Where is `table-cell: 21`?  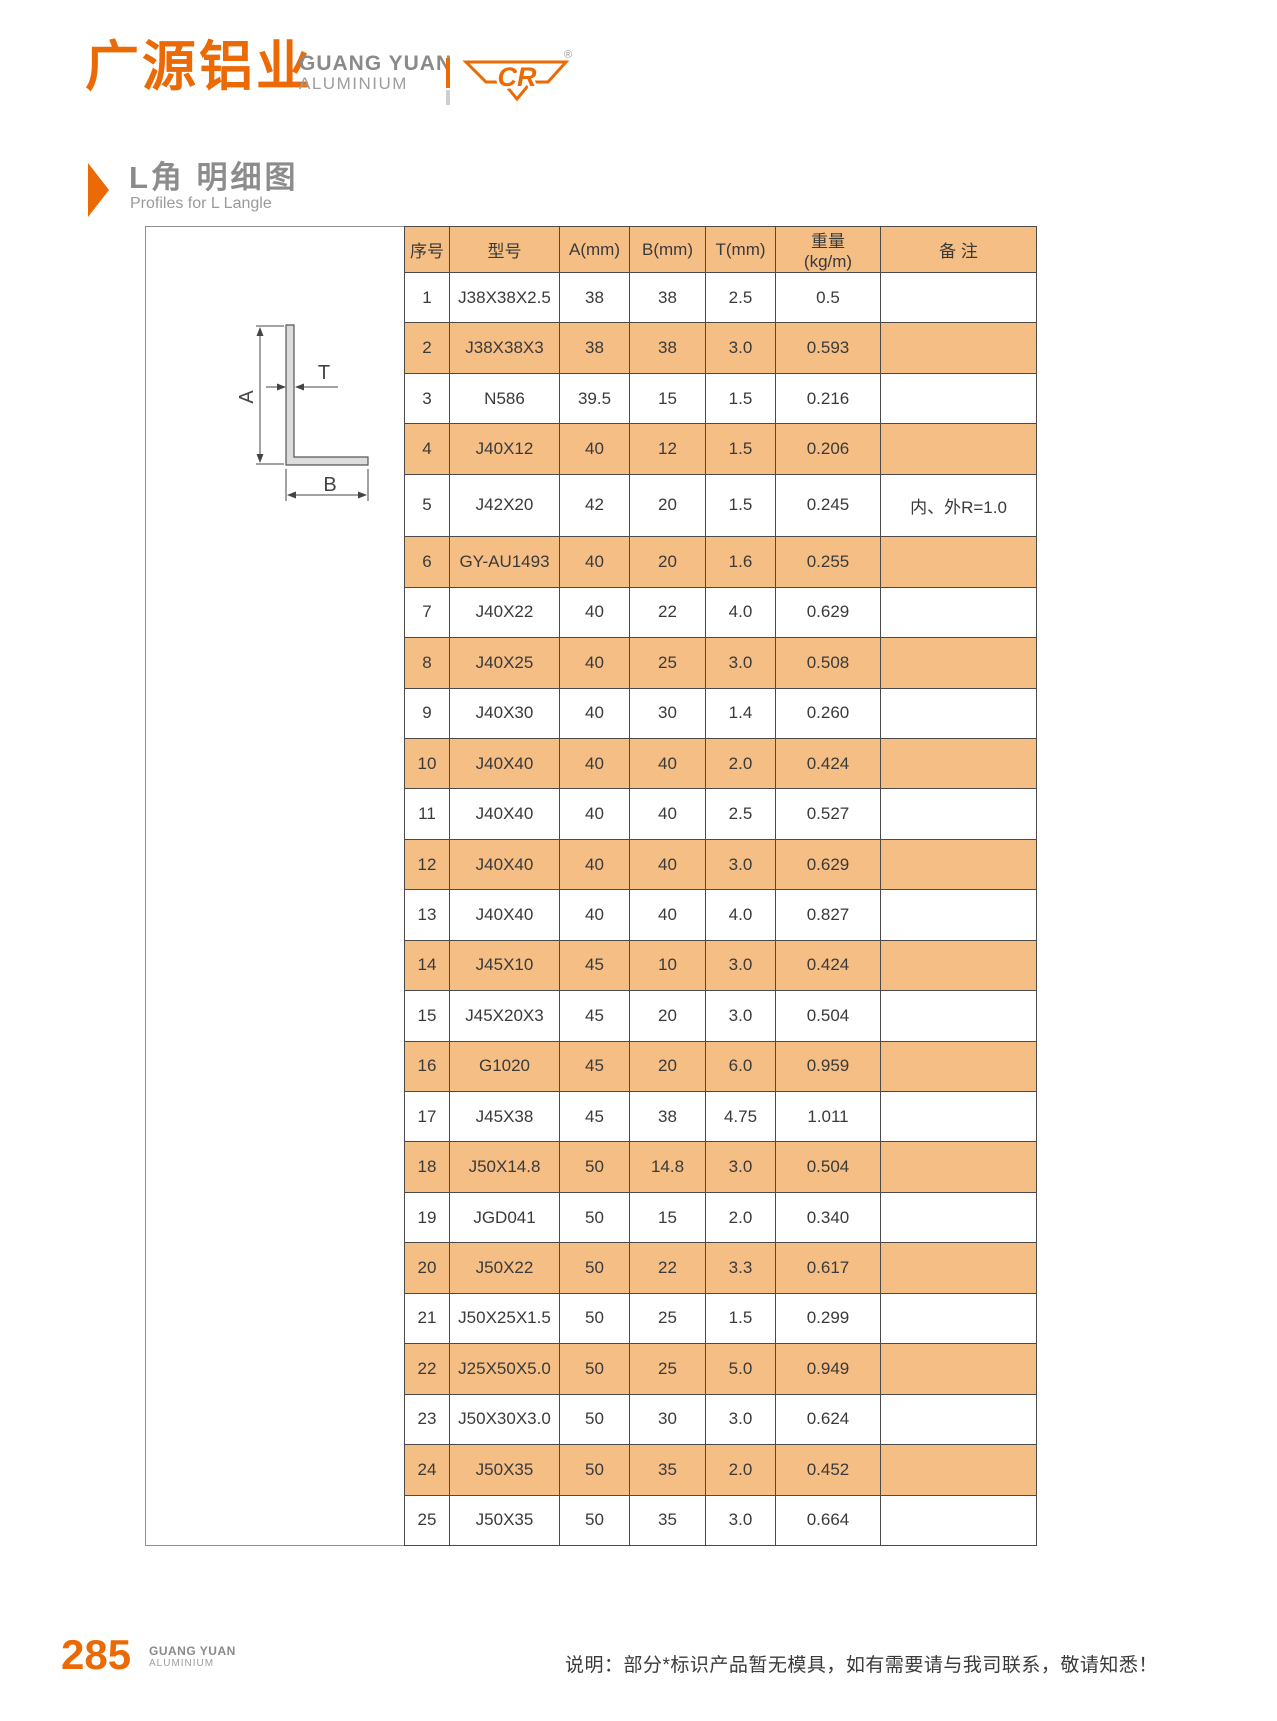 table-cell: 21 is located at coordinates (427, 1318).